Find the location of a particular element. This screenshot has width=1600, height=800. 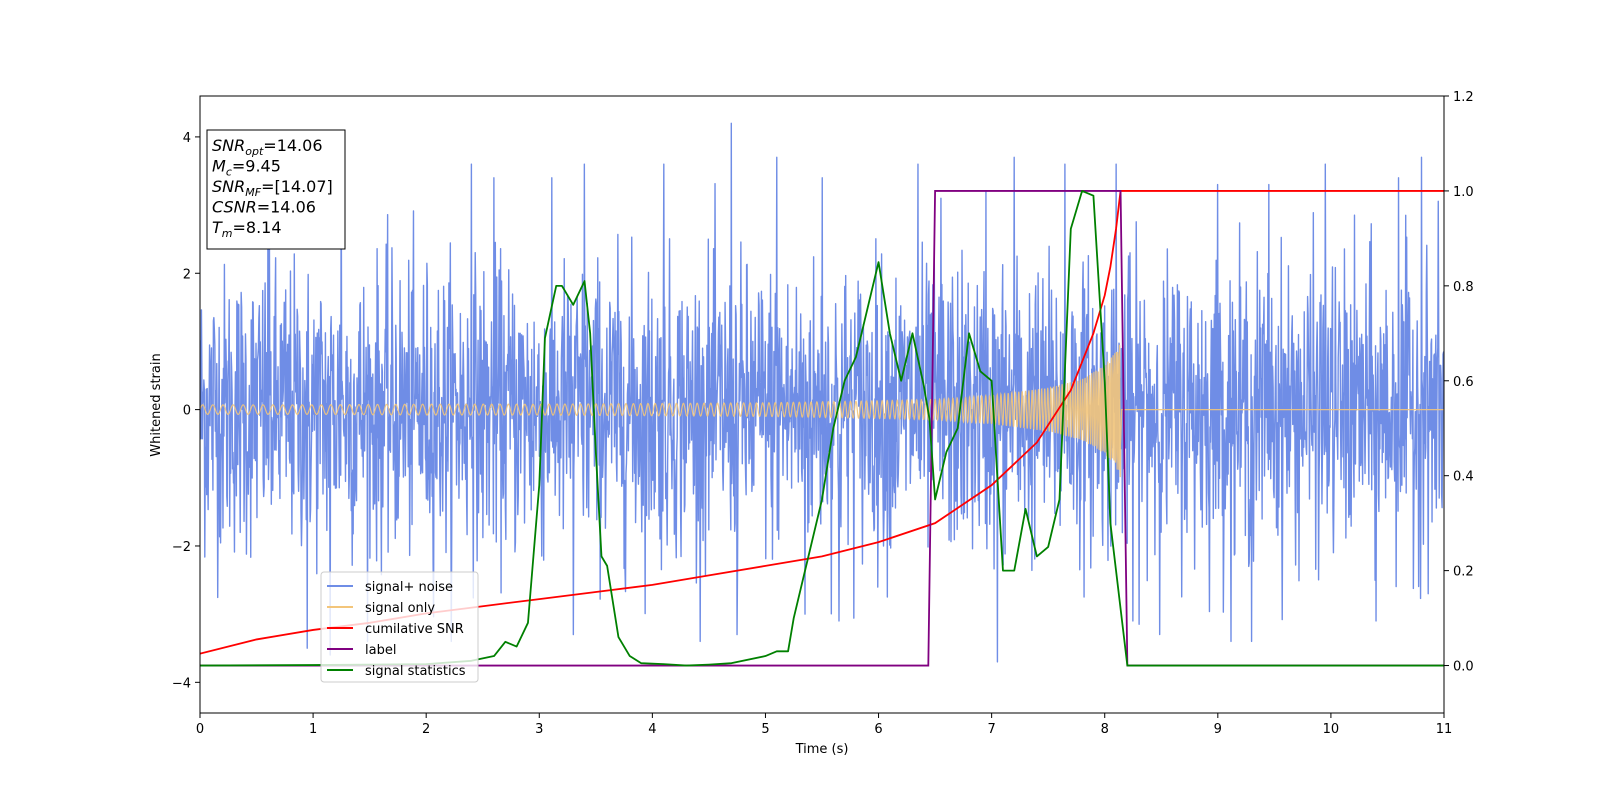

x-tick-label: 11 is located at coordinates (1444, 729).